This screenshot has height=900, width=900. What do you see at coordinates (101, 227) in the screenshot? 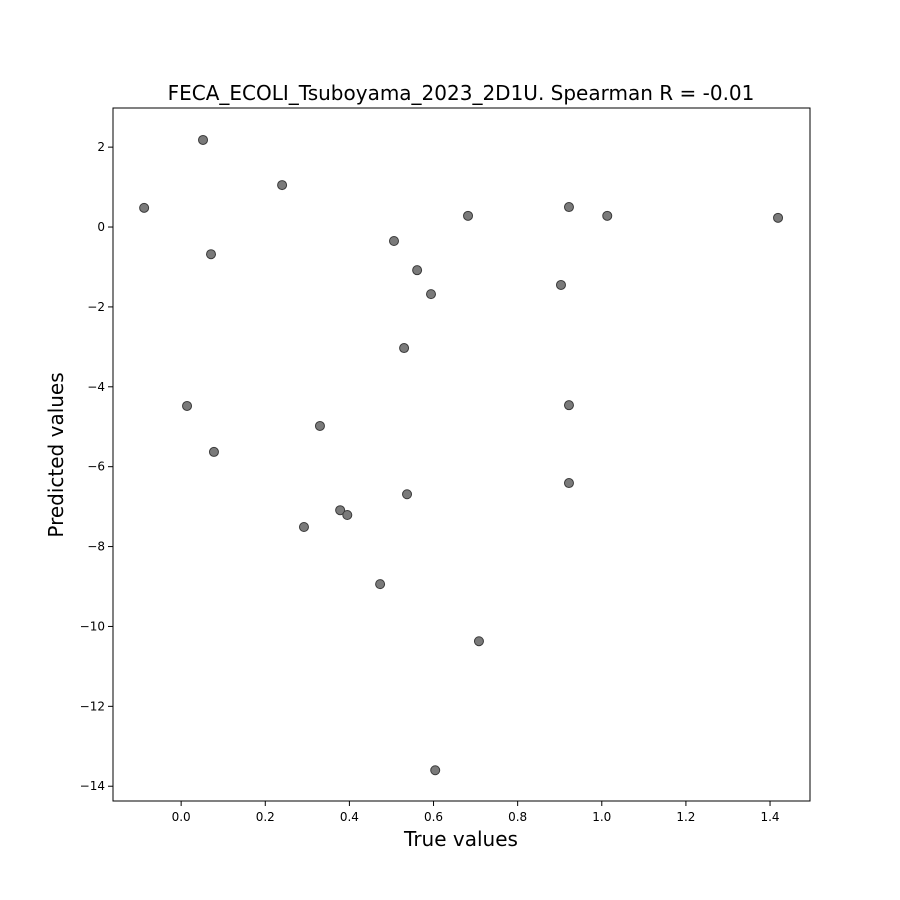
I see `y-tick-label: 0` at bounding box center [101, 227].